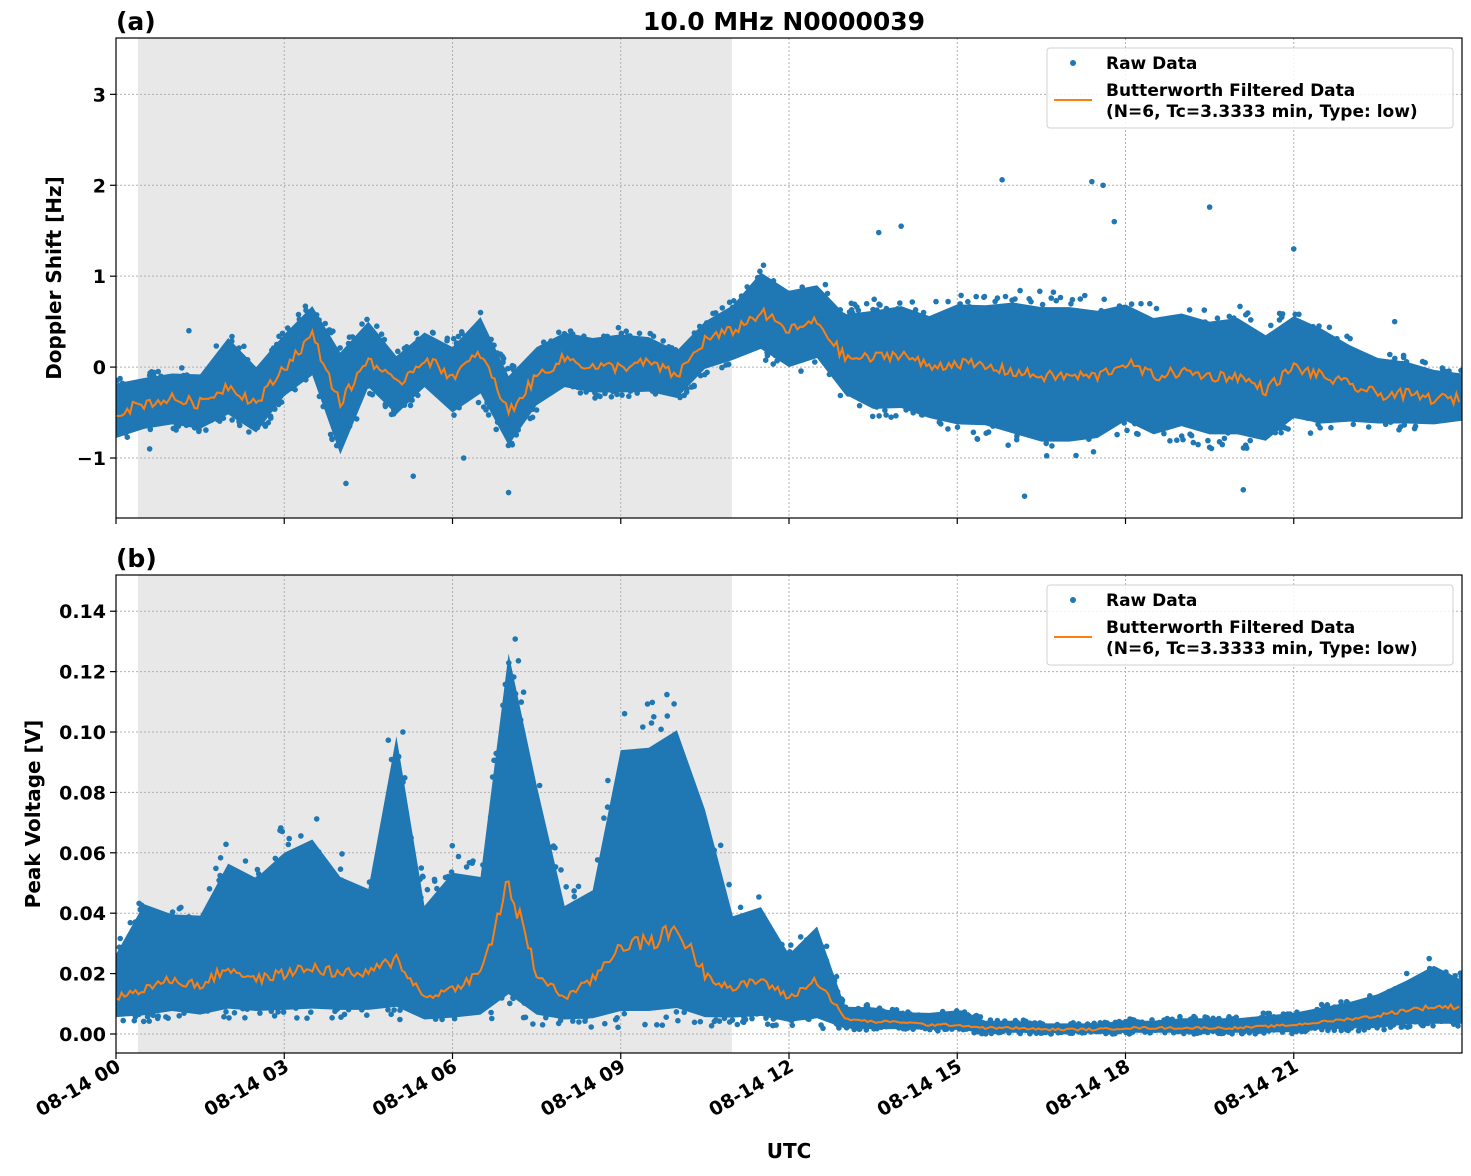  I want to click on raw-data-outlier, so click(1103, 185).